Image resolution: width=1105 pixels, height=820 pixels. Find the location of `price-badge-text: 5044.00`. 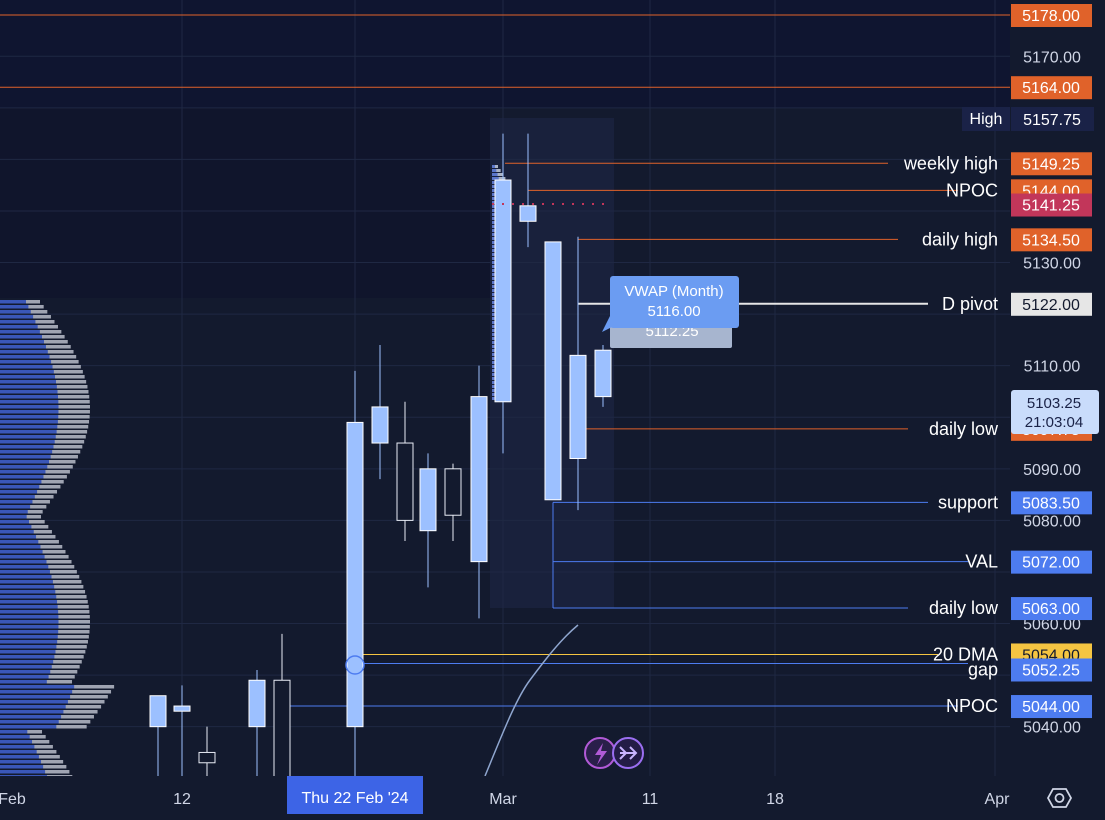

price-badge-text: 5044.00 is located at coordinates (1051, 707).